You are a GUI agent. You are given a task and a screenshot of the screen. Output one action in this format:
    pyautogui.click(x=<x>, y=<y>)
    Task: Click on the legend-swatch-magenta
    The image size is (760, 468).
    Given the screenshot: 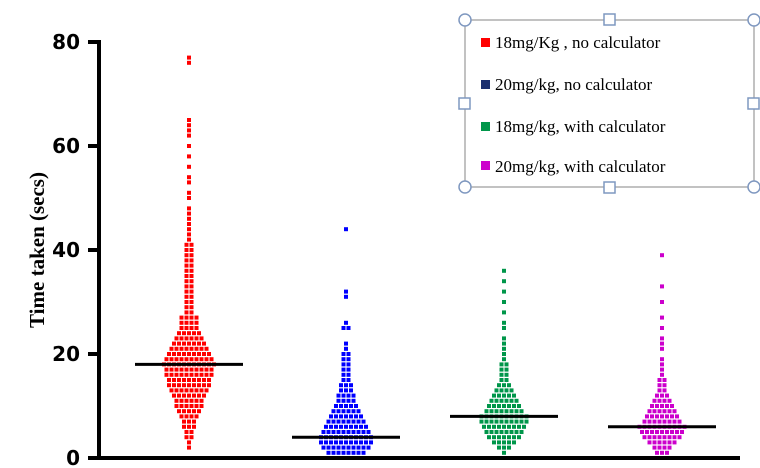 What is the action you would take?
    pyautogui.click(x=485, y=165)
    